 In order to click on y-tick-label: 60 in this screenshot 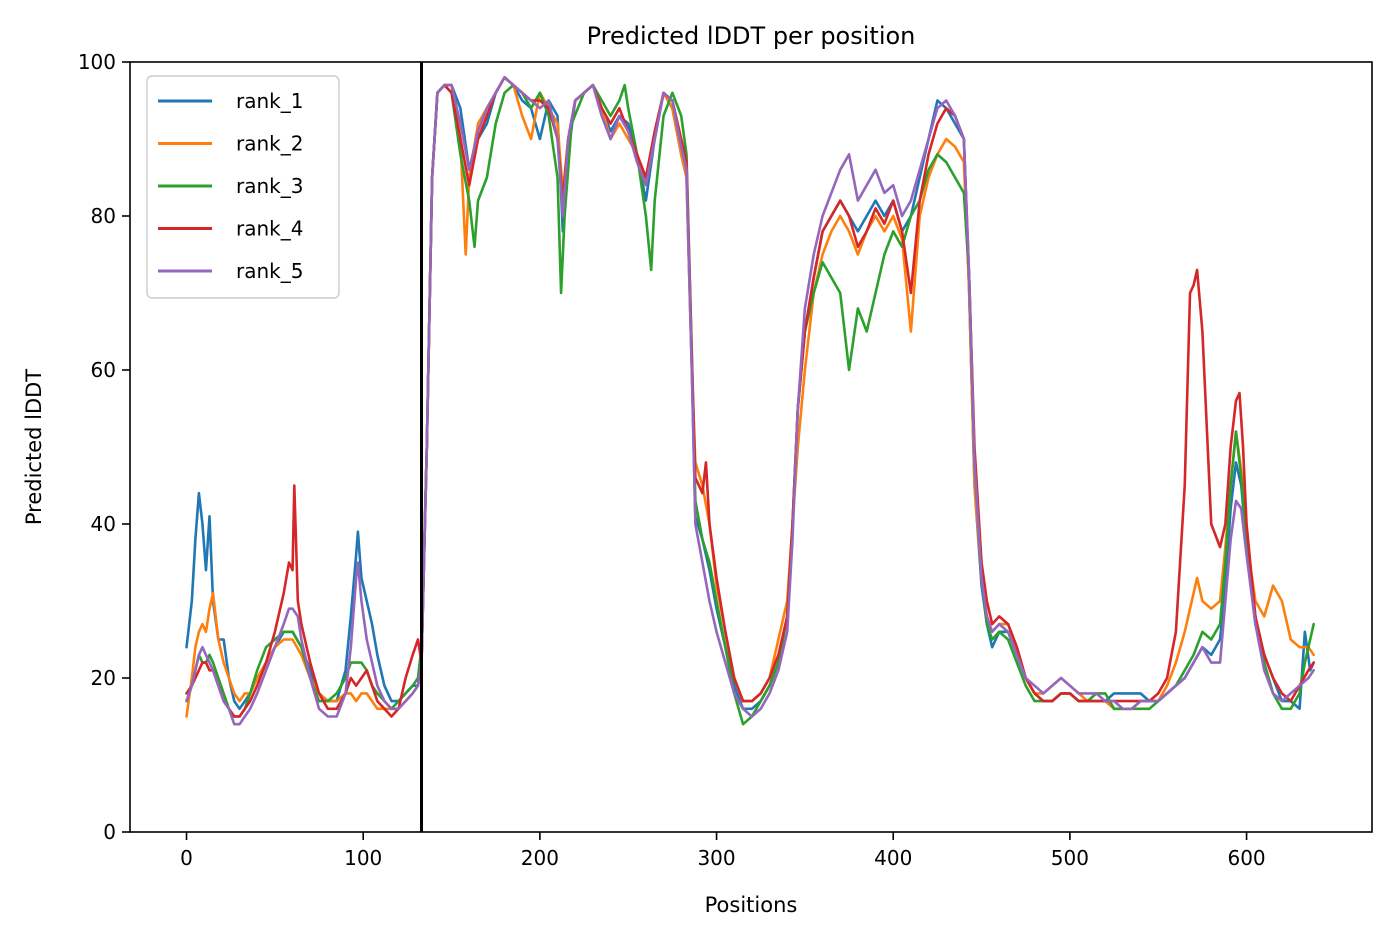, I will do `click(103, 370)`.